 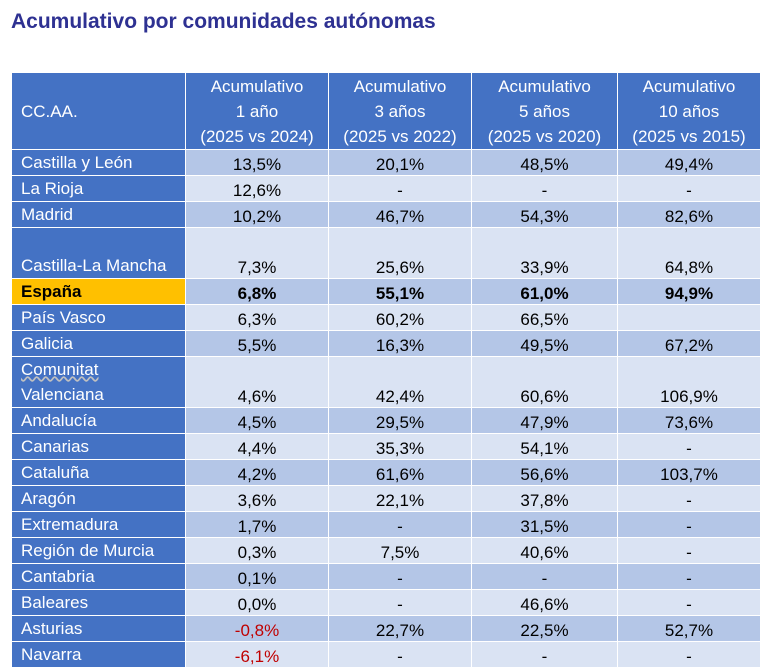 What do you see at coordinates (257, 291) in the screenshot?
I see `value-cell: 6,8%` at bounding box center [257, 291].